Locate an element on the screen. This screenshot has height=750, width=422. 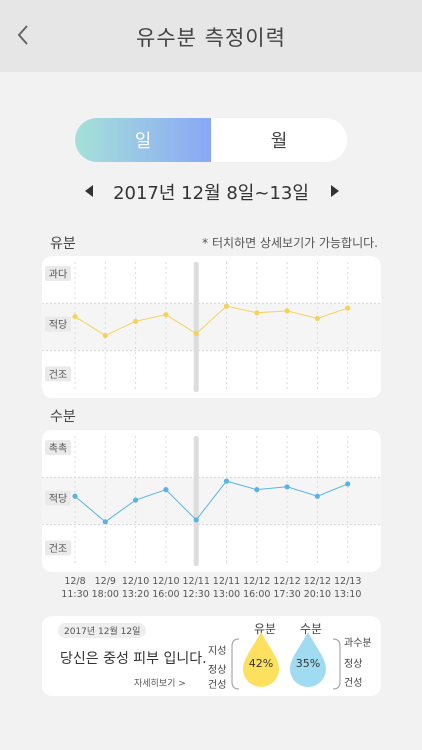
moisture-band-label: 건조 is located at coordinates (58, 548).